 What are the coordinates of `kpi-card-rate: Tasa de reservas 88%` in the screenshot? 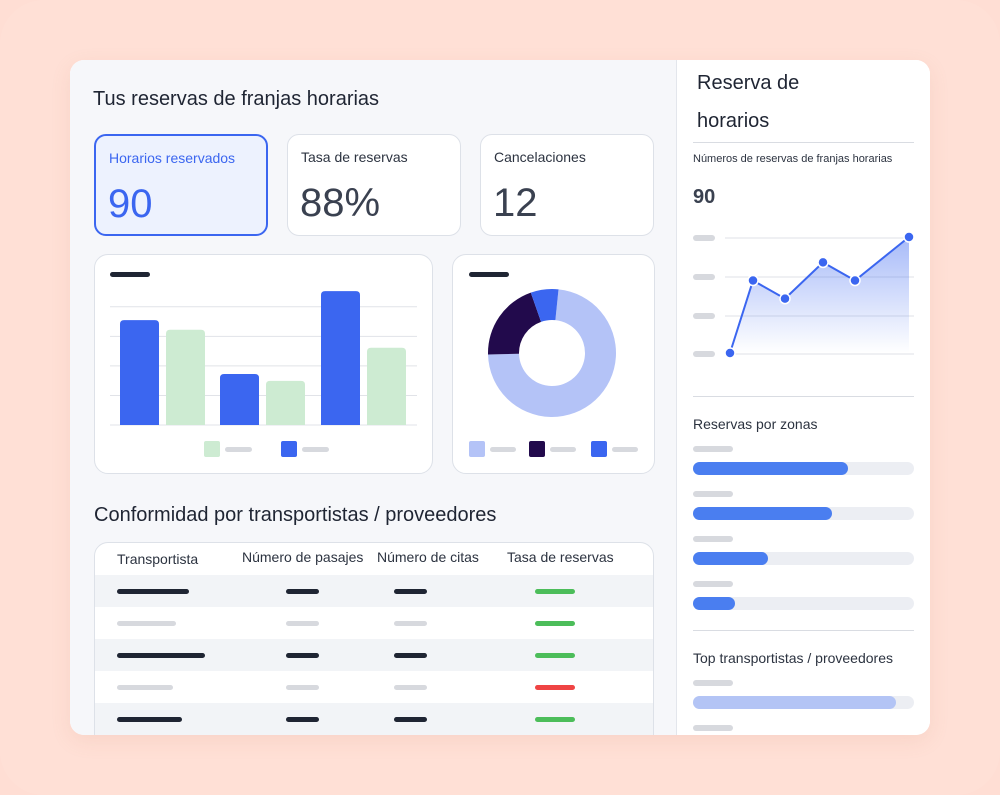 It's located at (374, 185).